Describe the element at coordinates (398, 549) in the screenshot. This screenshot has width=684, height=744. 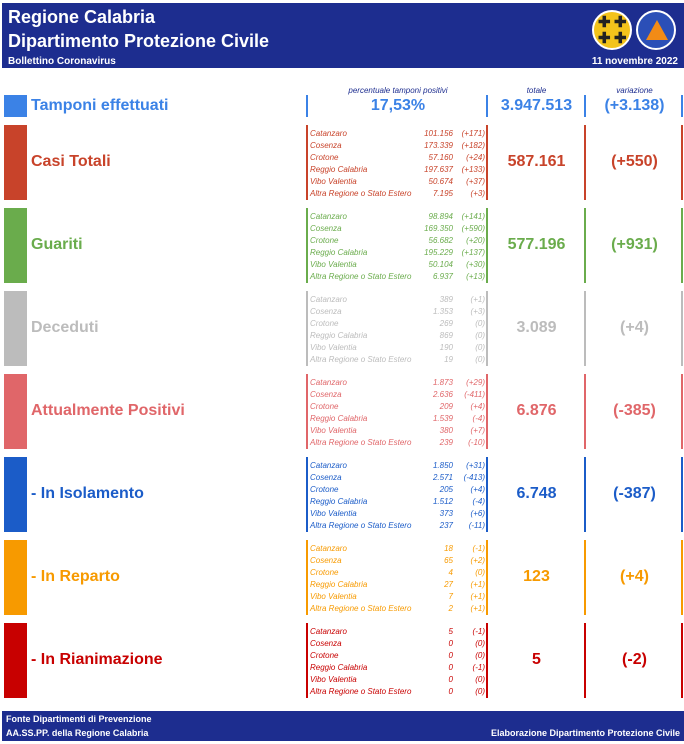
I see `province-row: Catanzaro 18 (-1)` at that location.